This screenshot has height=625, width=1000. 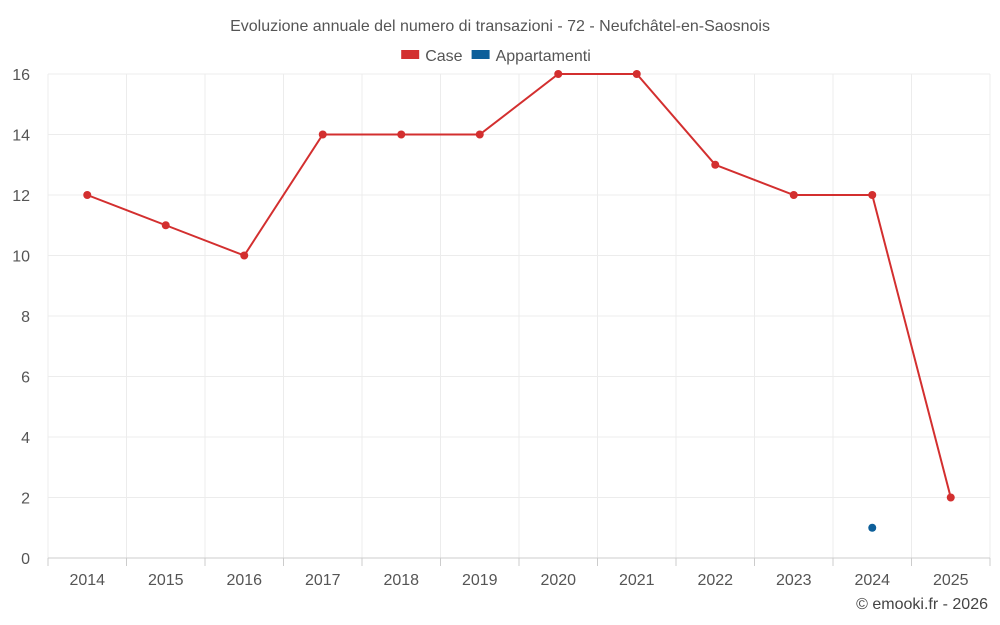 I want to click on data-point-case-2020, so click(x=558, y=74).